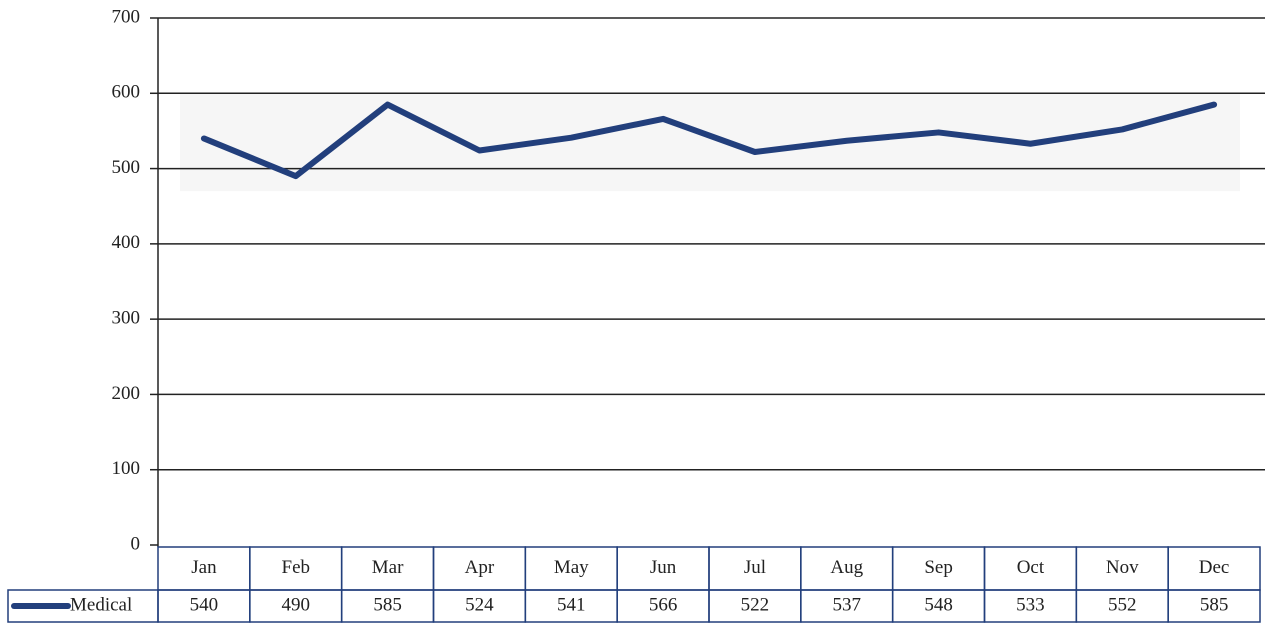  What do you see at coordinates (755, 604) in the screenshot?
I see `table-value: 522` at bounding box center [755, 604].